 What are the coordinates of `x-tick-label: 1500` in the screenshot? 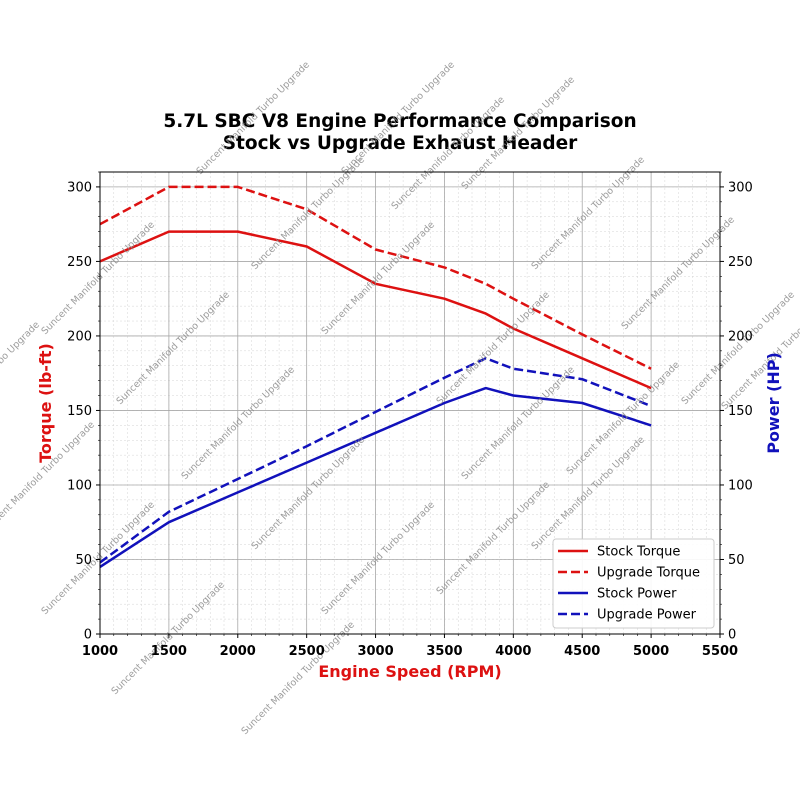 It's located at (169, 651).